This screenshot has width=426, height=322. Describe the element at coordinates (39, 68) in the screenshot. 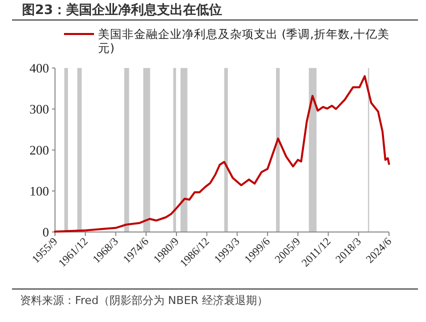

I see `y-tick-label: 400` at that location.